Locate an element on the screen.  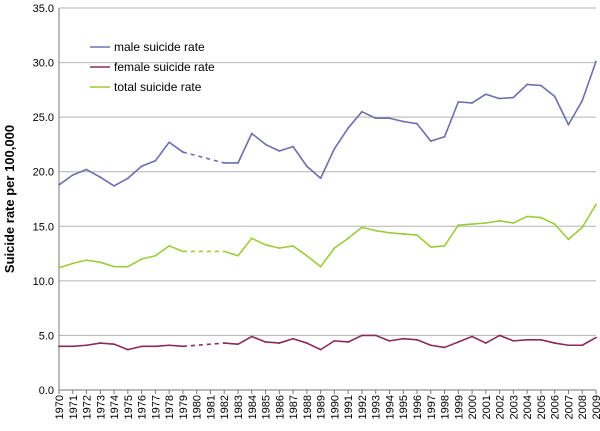
y-tick-label: 35.0 is located at coordinates (43, 9).